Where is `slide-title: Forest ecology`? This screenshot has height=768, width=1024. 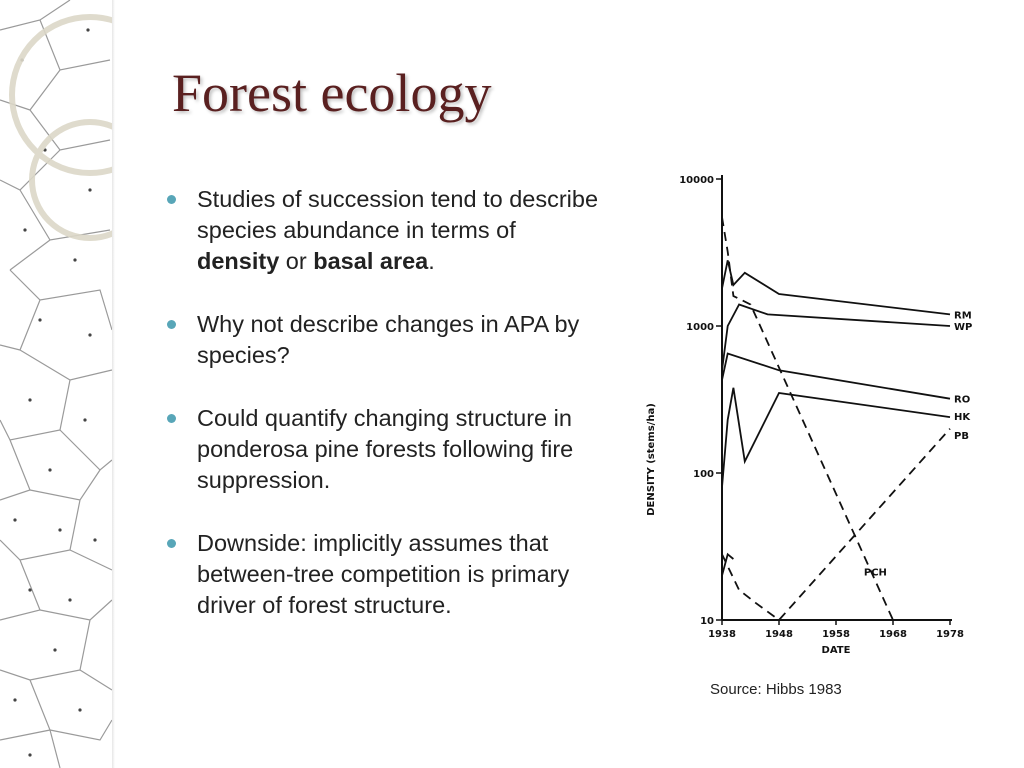
slide-title: Forest ecology is located at coordinates (332, 93).